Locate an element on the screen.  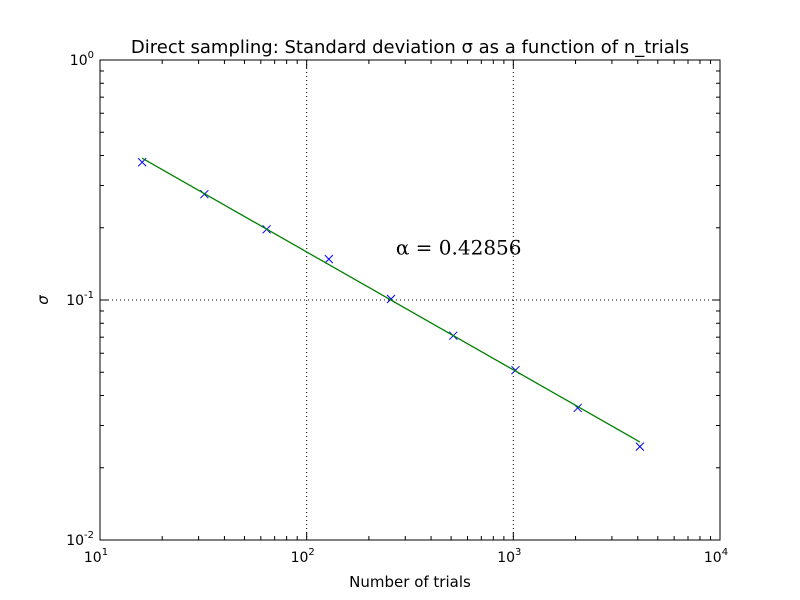
x-tick-label: 10² is located at coordinates (303, 556).